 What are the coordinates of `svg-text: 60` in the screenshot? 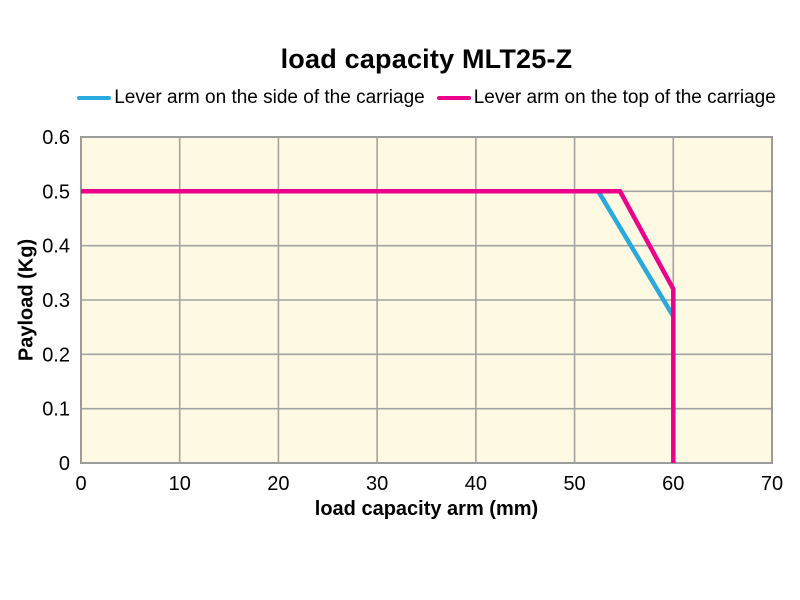 It's located at (673, 484).